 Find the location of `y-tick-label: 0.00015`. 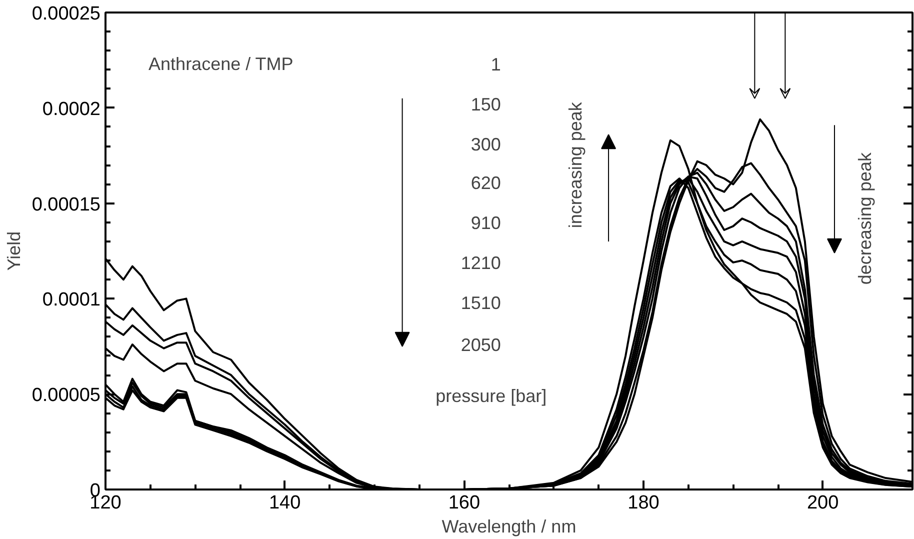

y-tick-label: 0.00015 is located at coordinates (66, 205).